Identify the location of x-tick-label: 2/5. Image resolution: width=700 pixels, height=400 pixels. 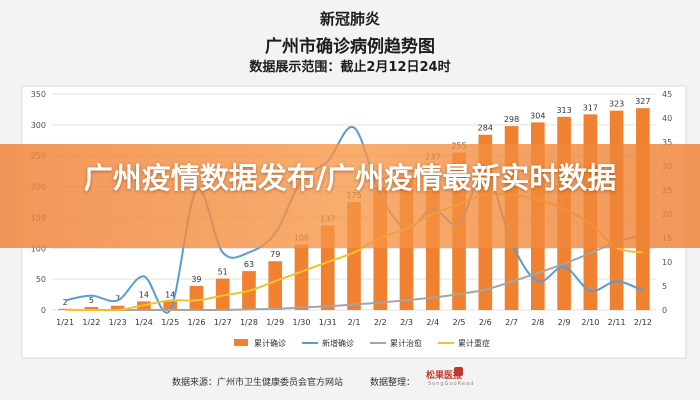
(459, 322).